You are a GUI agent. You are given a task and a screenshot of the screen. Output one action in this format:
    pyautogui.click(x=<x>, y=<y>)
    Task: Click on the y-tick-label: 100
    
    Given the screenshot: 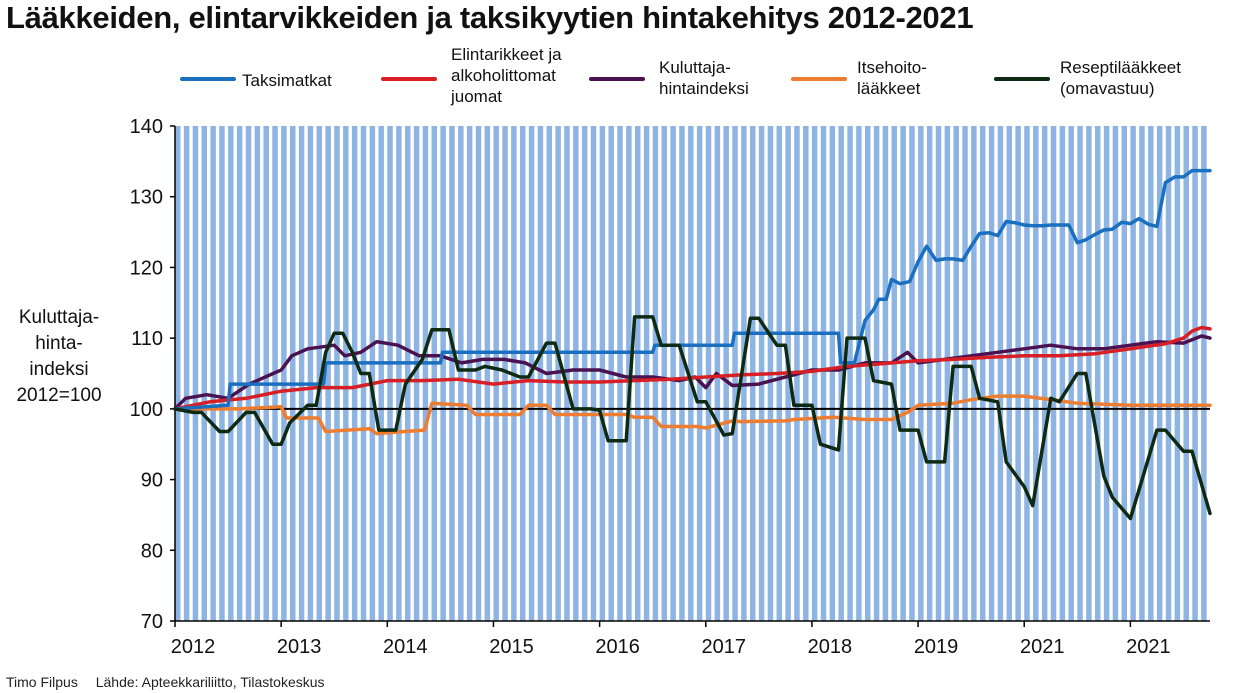 What is the action you would take?
    pyautogui.click(x=146, y=410)
    